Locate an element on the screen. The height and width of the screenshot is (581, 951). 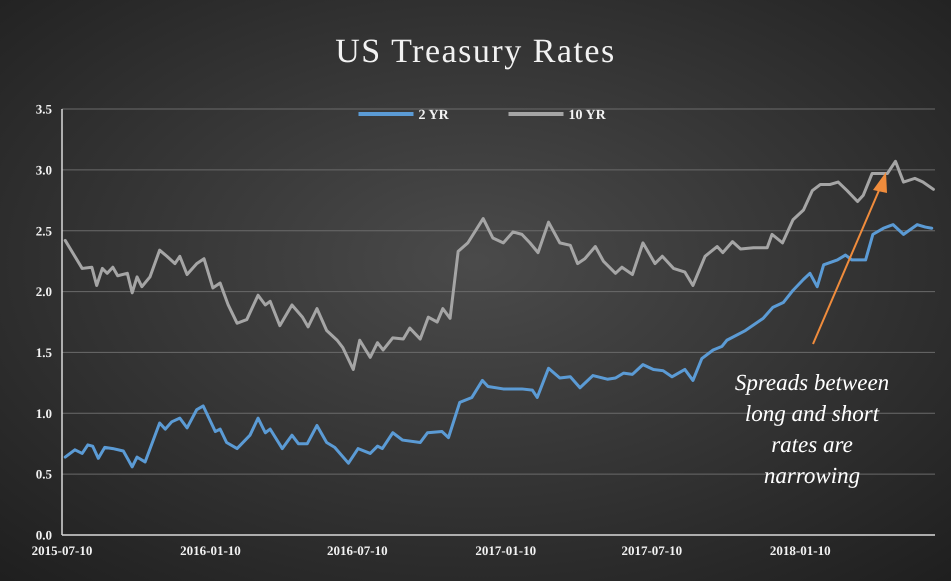
x-tick-label: 2016-01-10 is located at coordinates (210, 550).